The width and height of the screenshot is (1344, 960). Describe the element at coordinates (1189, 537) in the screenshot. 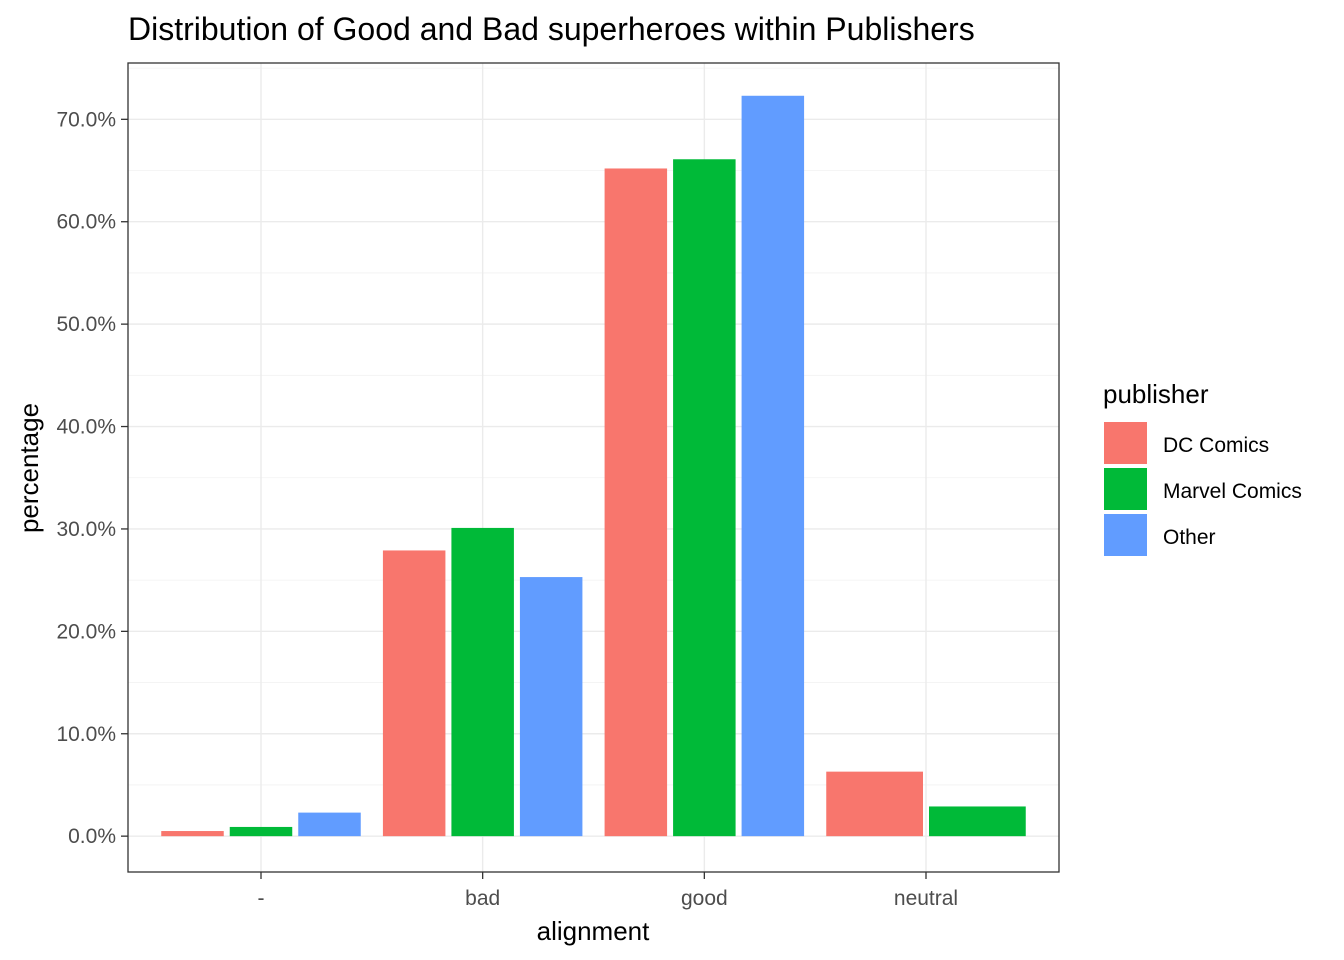

I see `legend-label: Other` at that location.